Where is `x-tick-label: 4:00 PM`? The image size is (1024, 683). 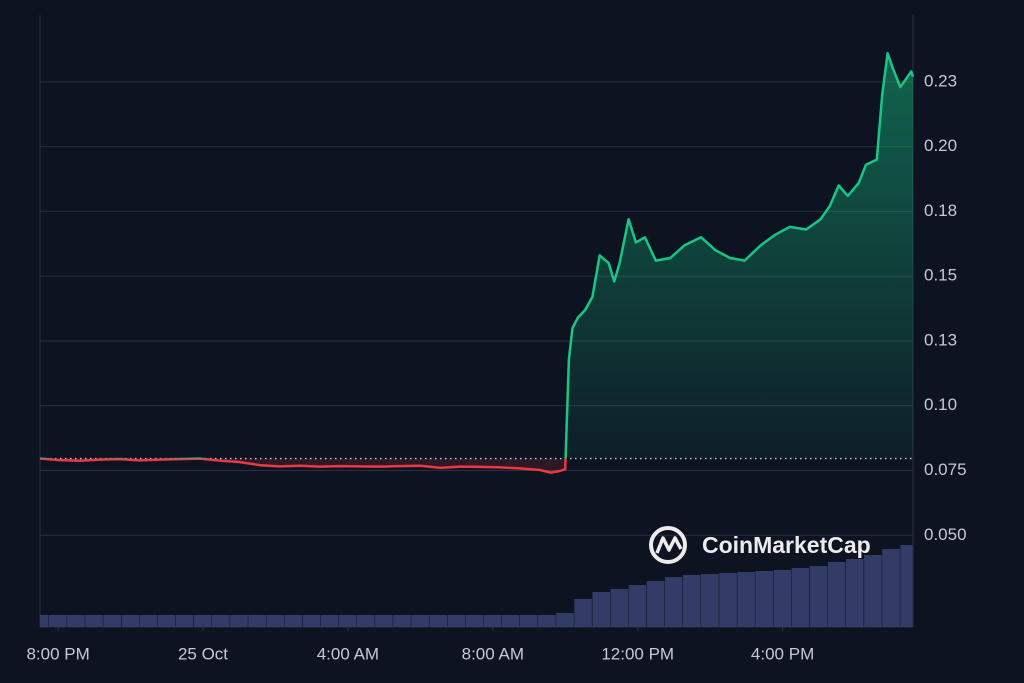 x-tick-label: 4:00 PM is located at coordinates (782, 653).